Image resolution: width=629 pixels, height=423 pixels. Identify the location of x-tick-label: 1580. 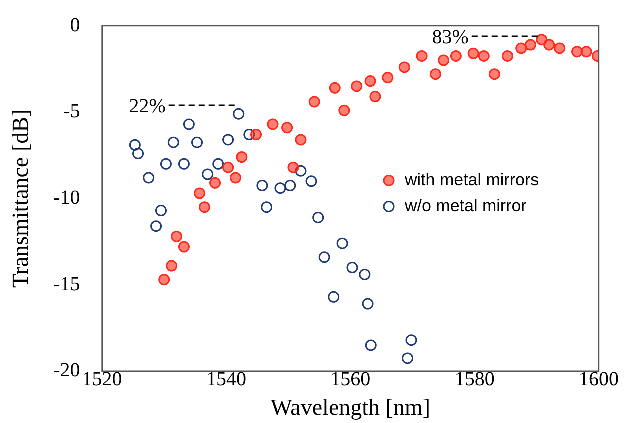
(474, 379).